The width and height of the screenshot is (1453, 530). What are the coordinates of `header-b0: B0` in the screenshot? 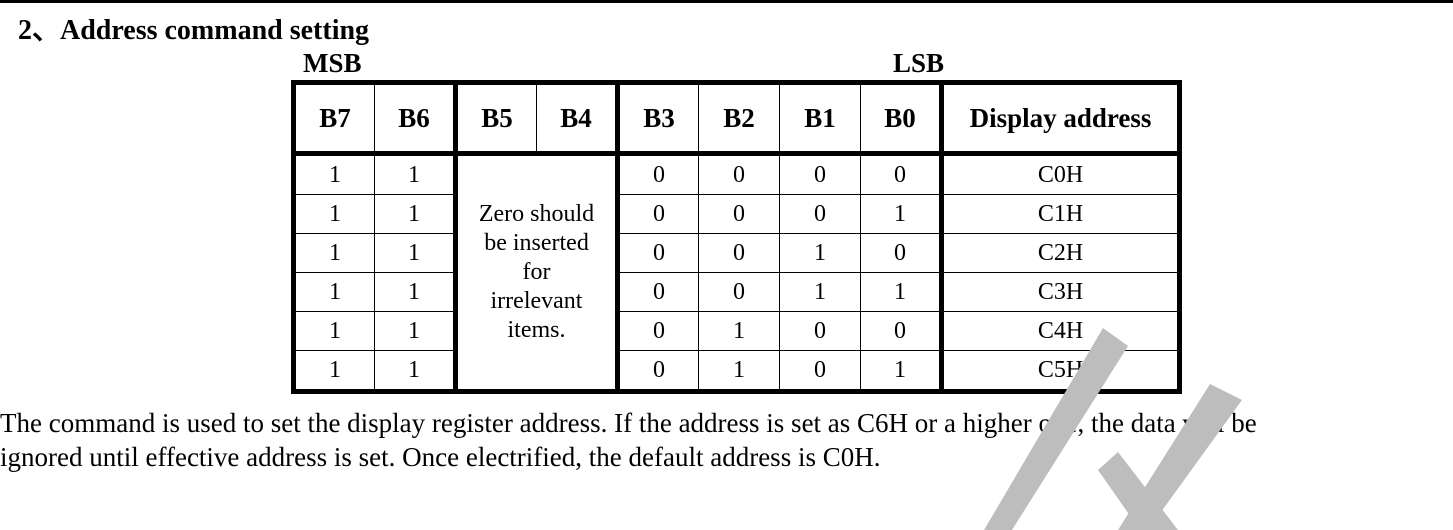 It's located at (902, 119).